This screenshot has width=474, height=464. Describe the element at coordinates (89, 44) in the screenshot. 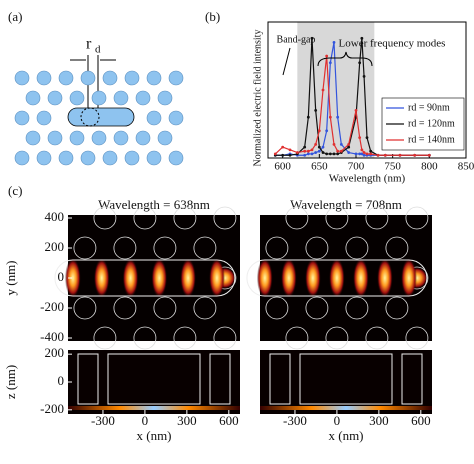

I see `rd-label: r` at that location.